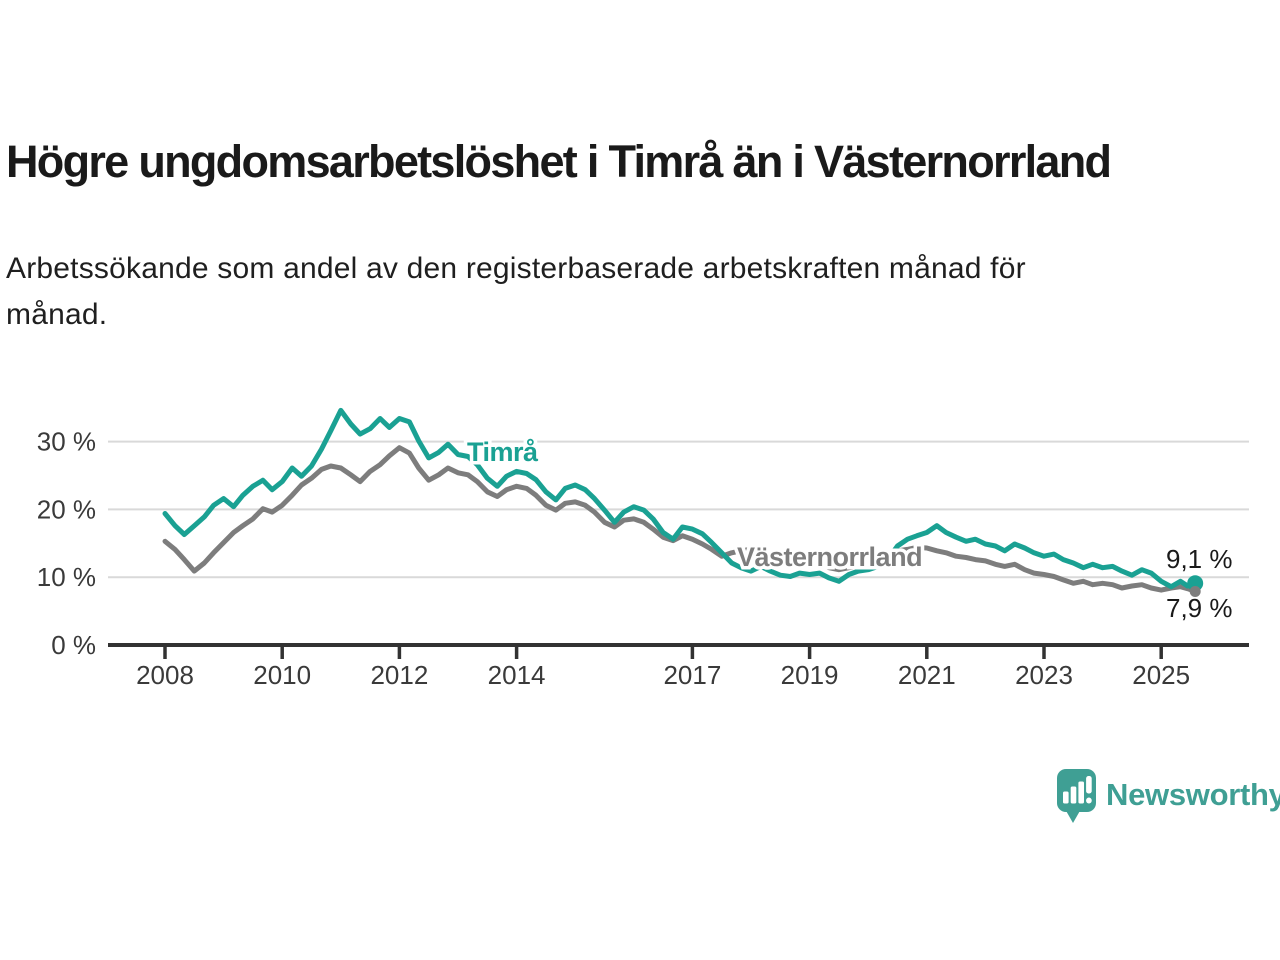  I want to click on end-dot-timrå, so click(1195, 583).